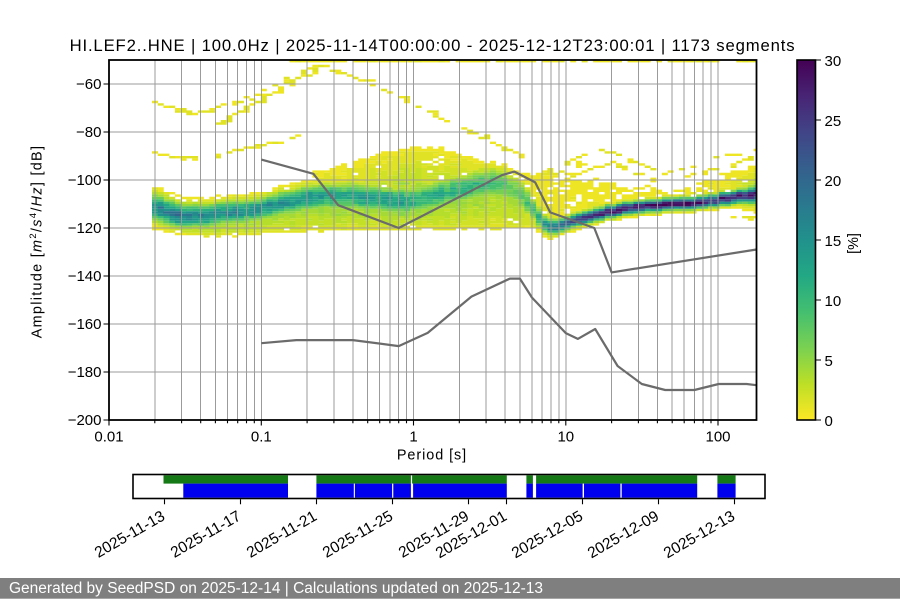 This screenshot has height=600, width=900. What do you see at coordinates (833, 61) in the screenshot?
I see `svg-text: 30` at bounding box center [833, 61].